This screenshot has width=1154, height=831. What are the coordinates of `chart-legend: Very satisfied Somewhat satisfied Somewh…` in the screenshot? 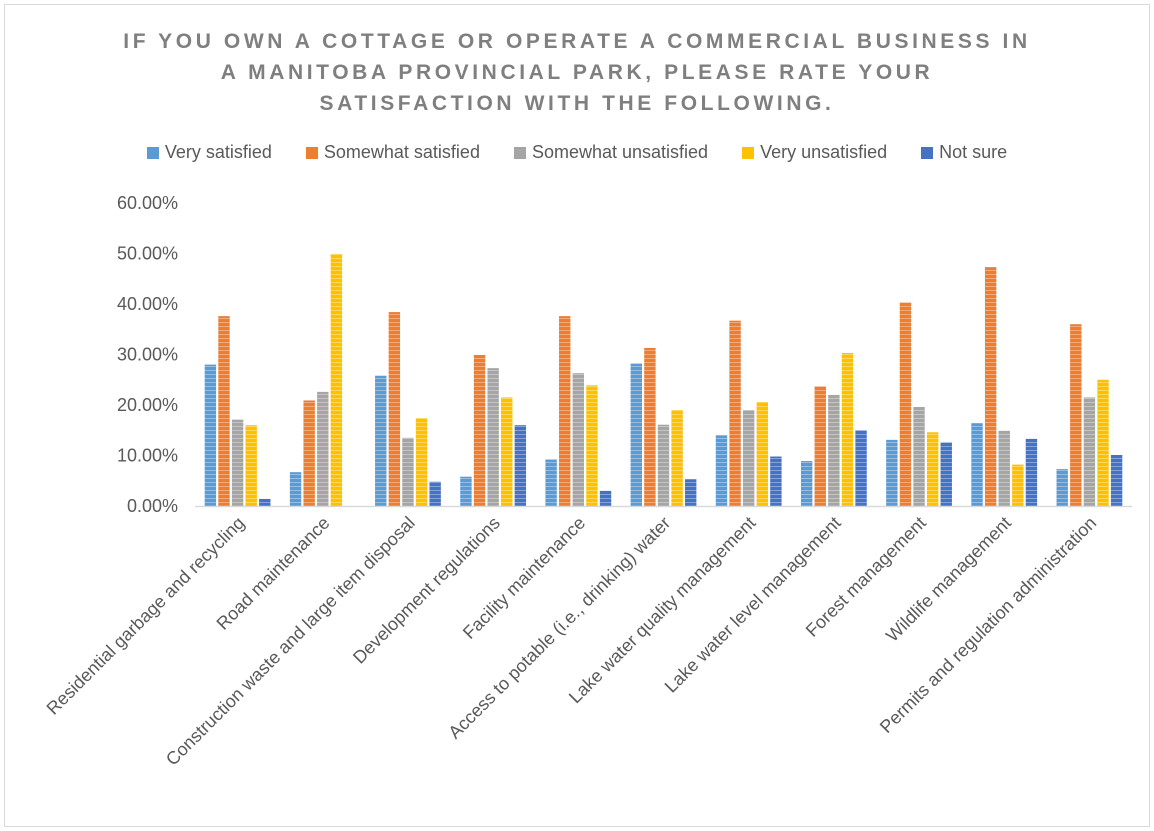 It's located at (577, 152).